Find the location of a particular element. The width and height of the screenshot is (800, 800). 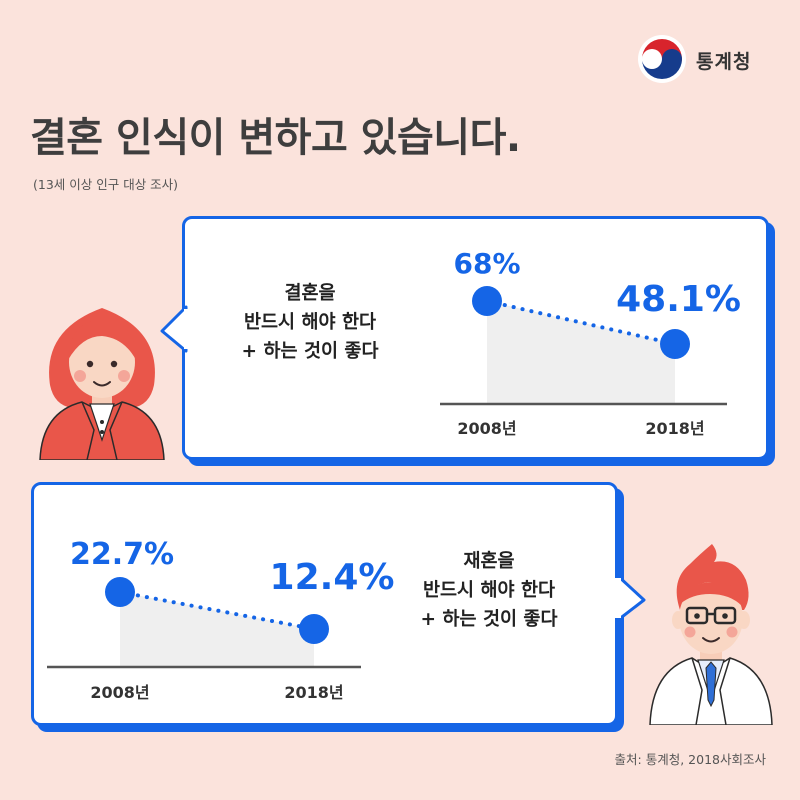

page-subtitle: (13세 이상 인구 대상 조사) is located at coordinates (106, 184).